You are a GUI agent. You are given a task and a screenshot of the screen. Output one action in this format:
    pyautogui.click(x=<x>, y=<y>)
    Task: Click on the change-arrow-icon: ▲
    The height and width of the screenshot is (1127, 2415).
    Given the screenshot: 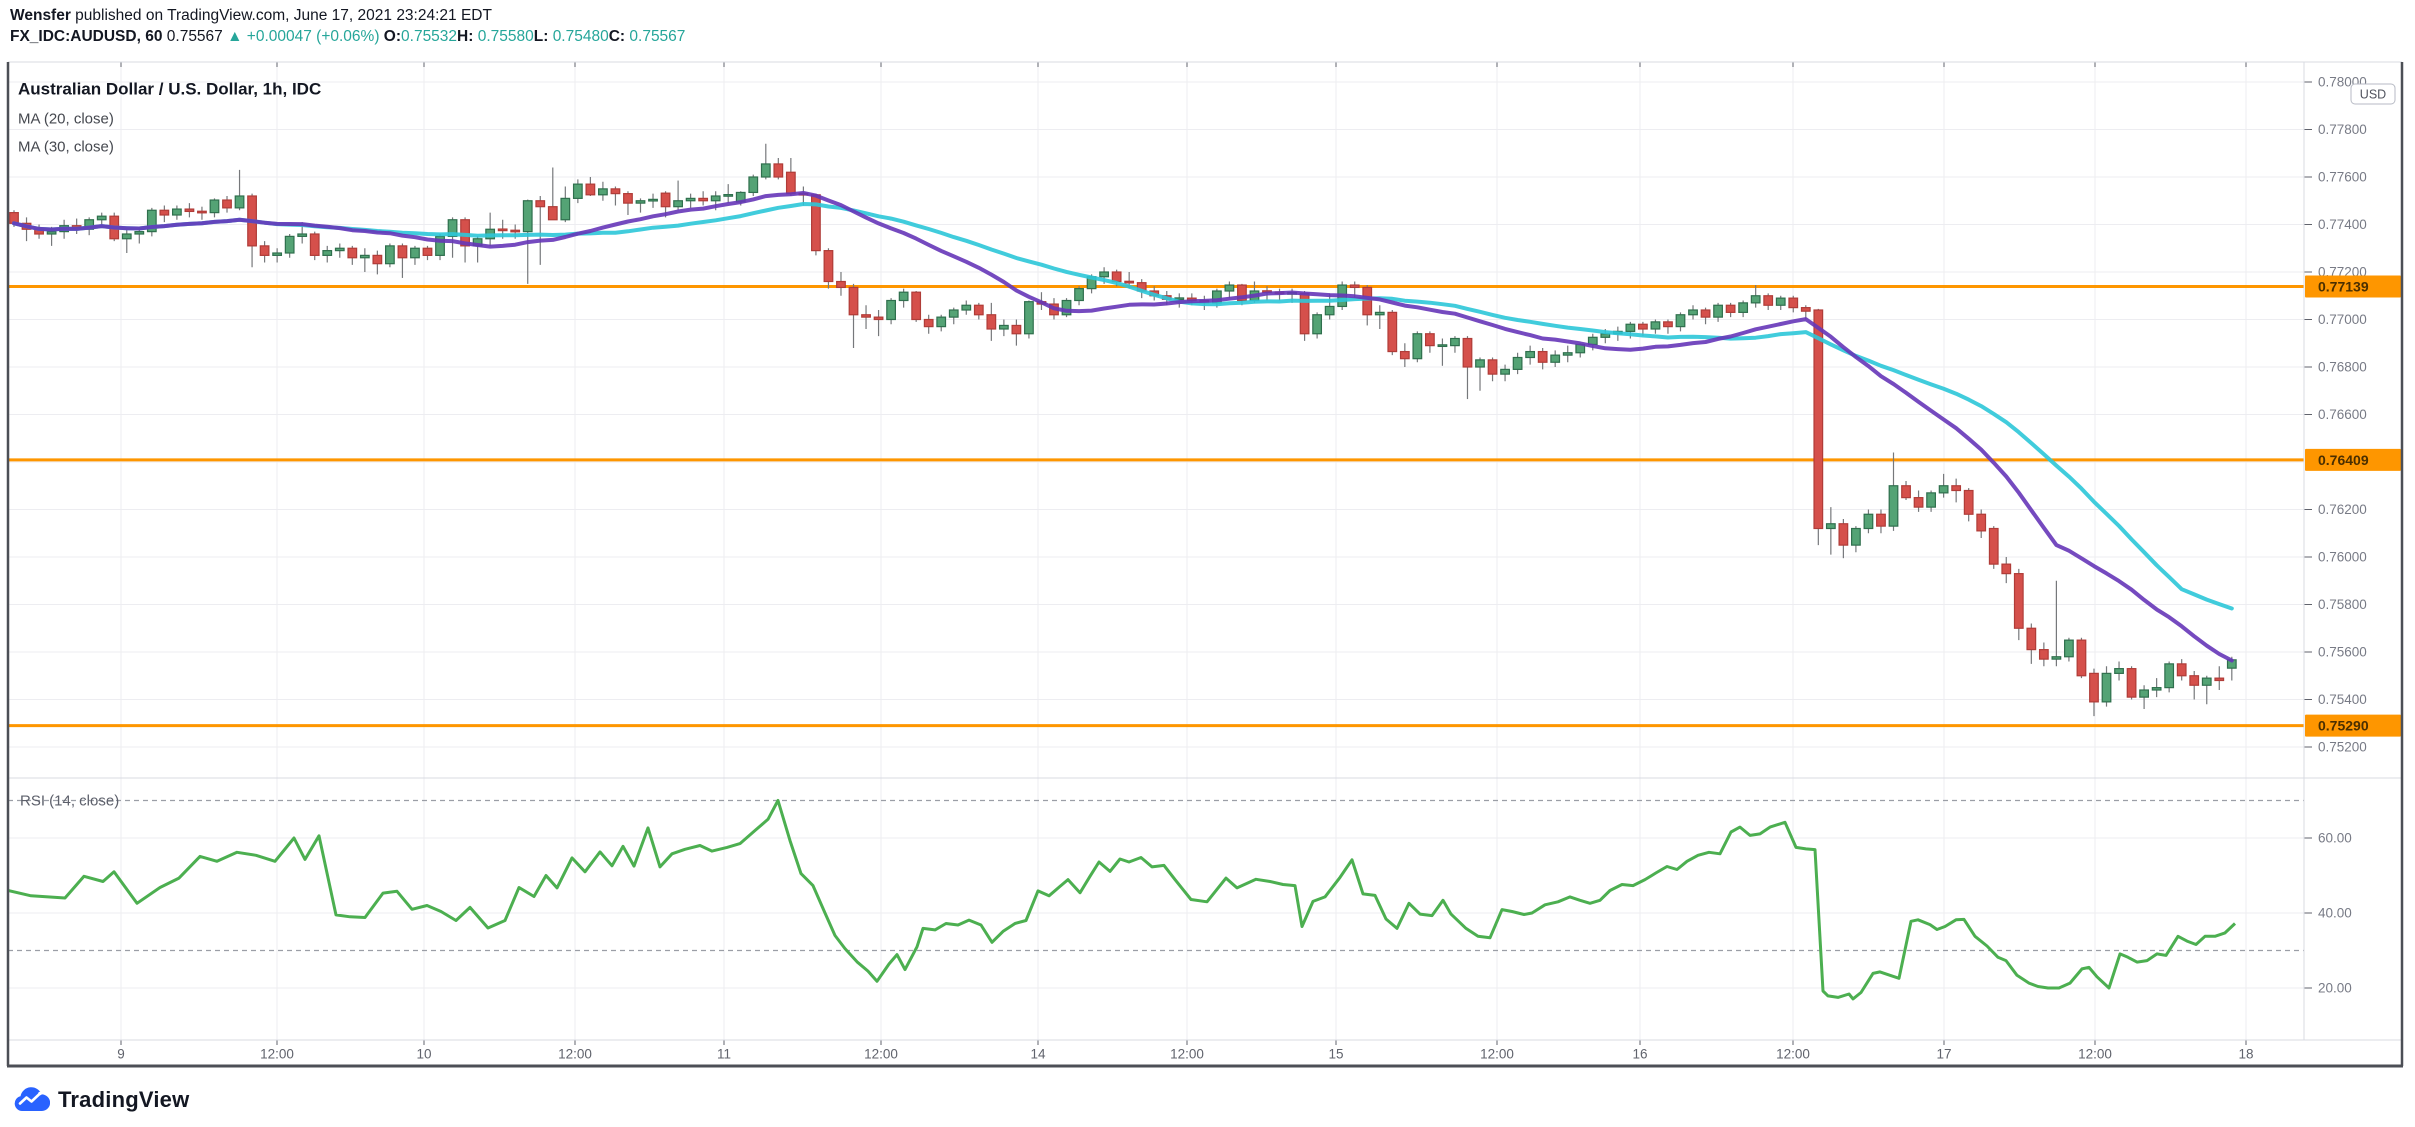 What is the action you would take?
    pyautogui.click(x=235, y=36)
    